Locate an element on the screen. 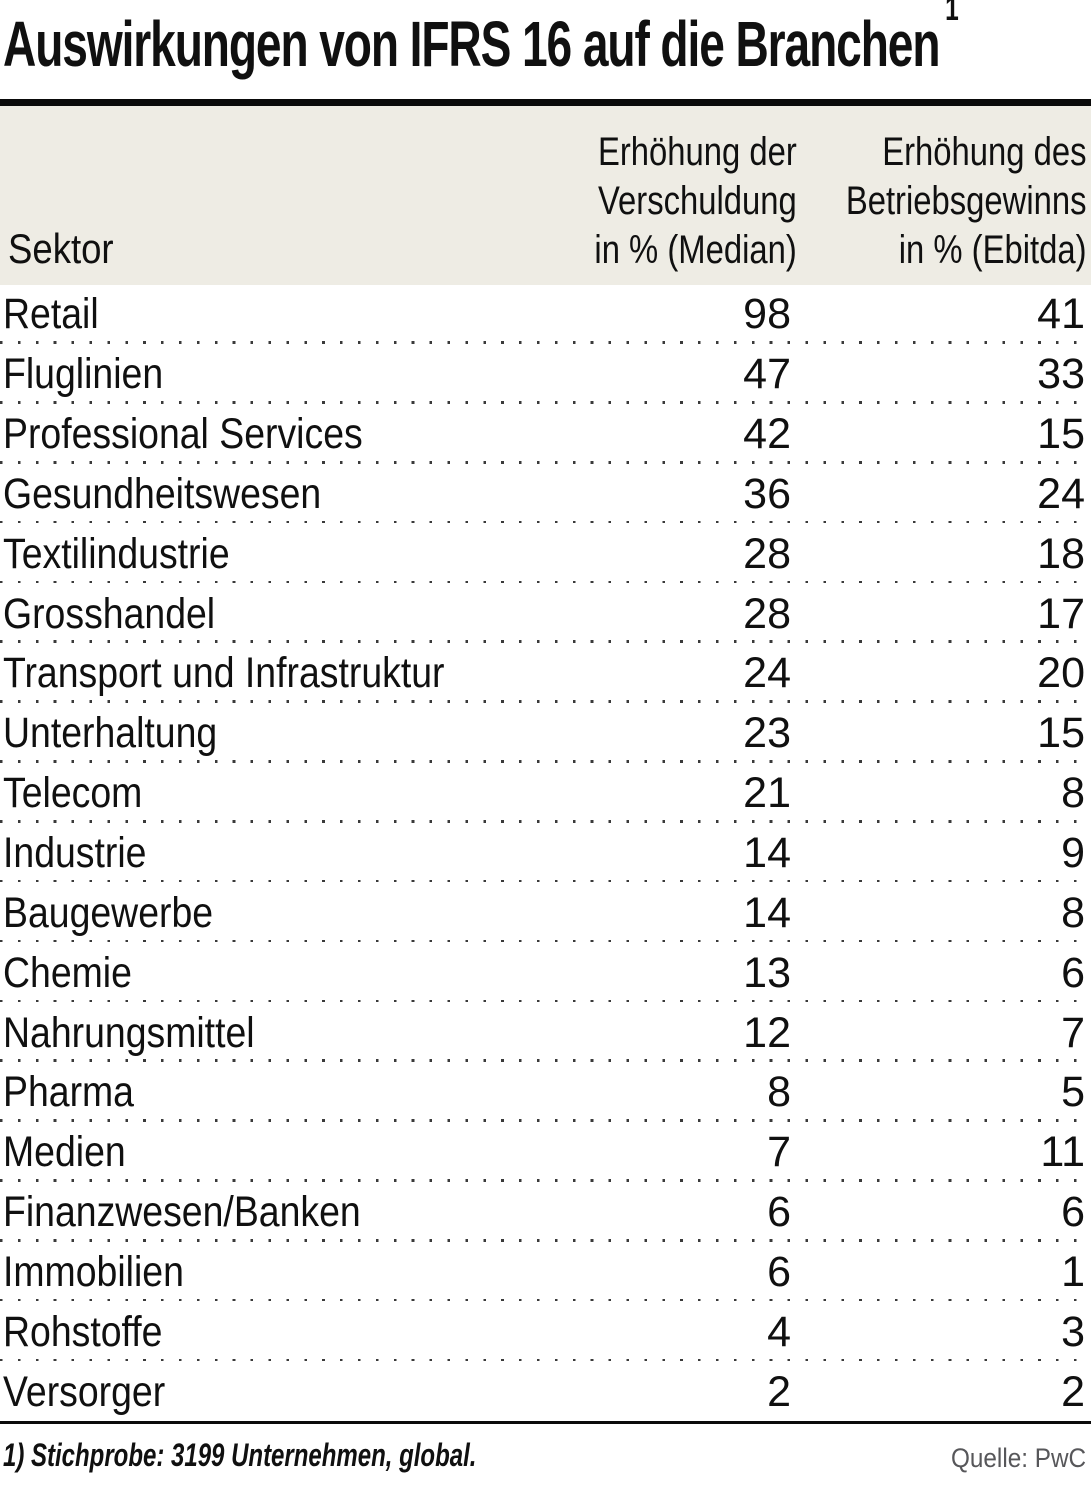 This screenshot has width=1091, height=1497. ebitda-increase-value: 9 is located at coordinates (1073, 853).